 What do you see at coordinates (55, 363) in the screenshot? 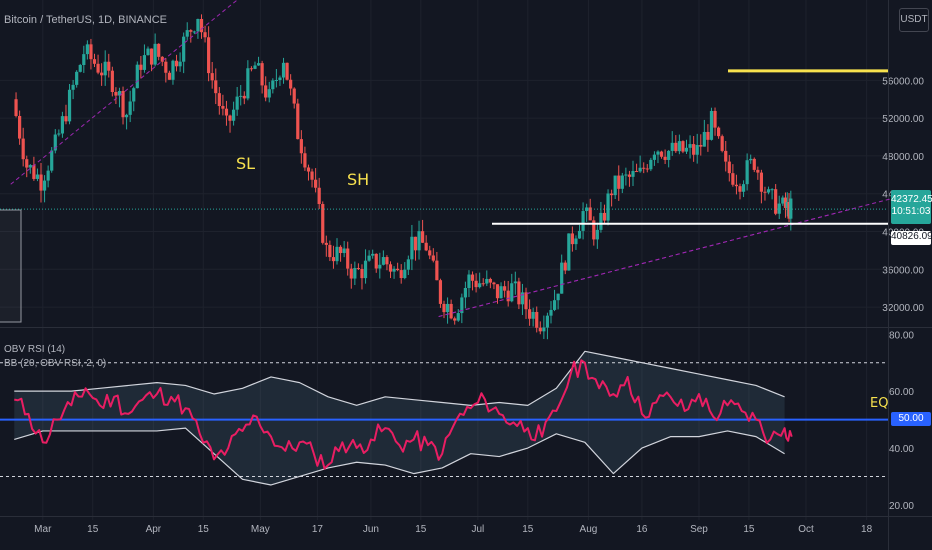
I see `bb-legend: BB (20, OBV RSI, 2, 0)` at bounding box center [55, 363].